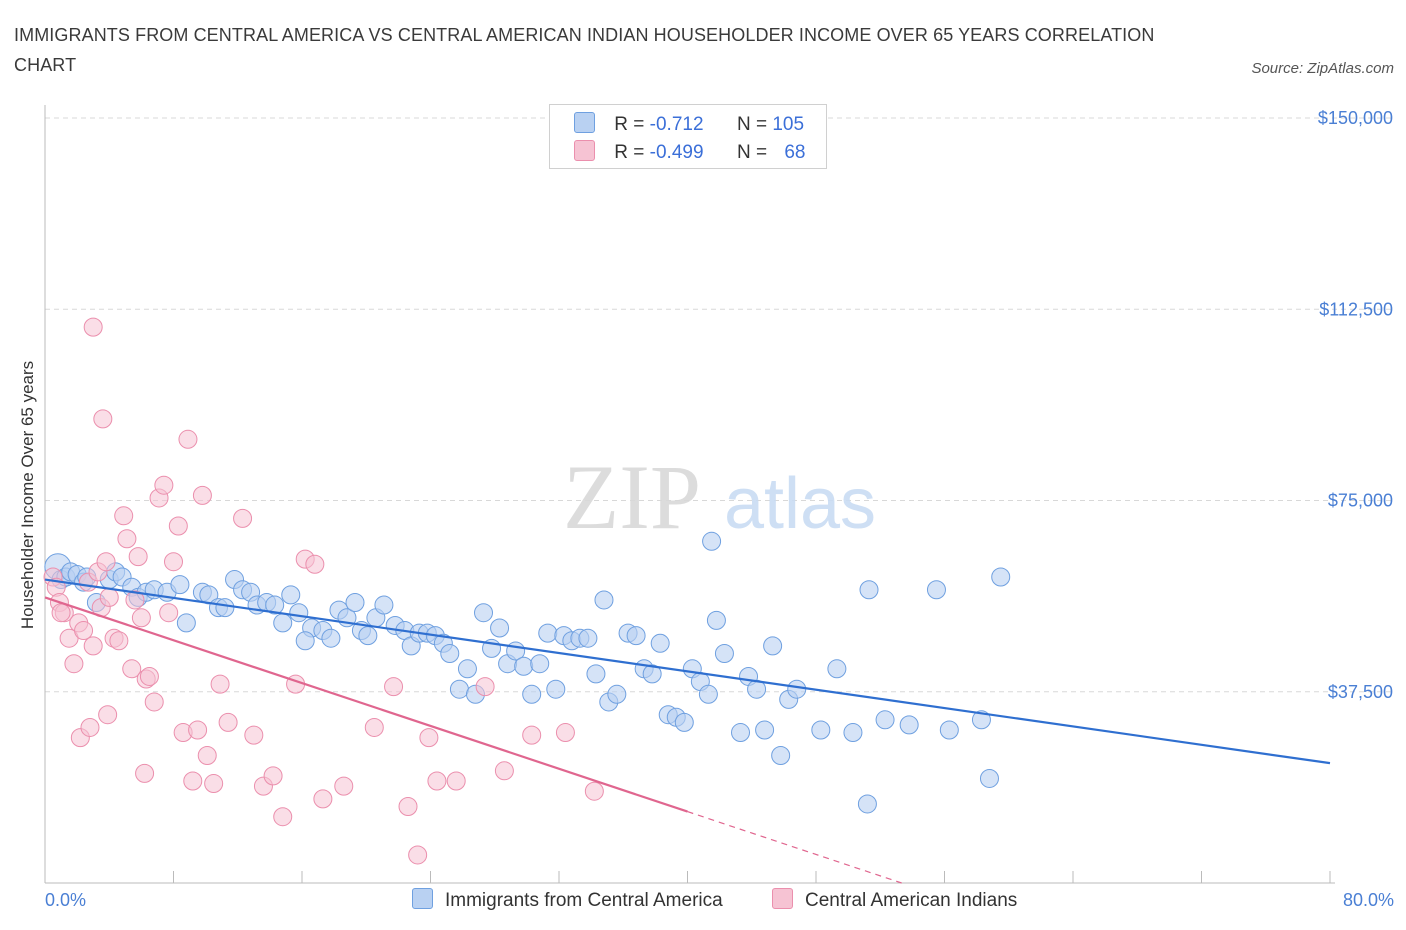 This screenshot has height=930, width=1406. What do you see at coordinates (676, 124) in the screenshot?
I see `legend-r-value: -0.712` at bounding box center [676, 124].